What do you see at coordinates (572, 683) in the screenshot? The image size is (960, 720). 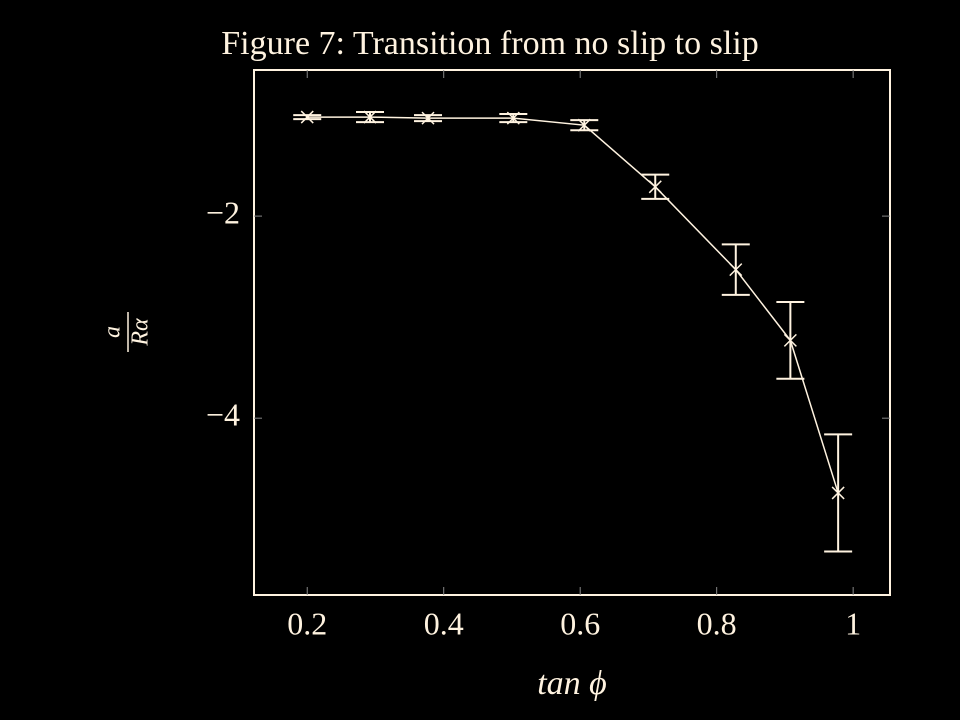 I see `x-axis-label: tan ϕ` at bounding box center [572, 683].